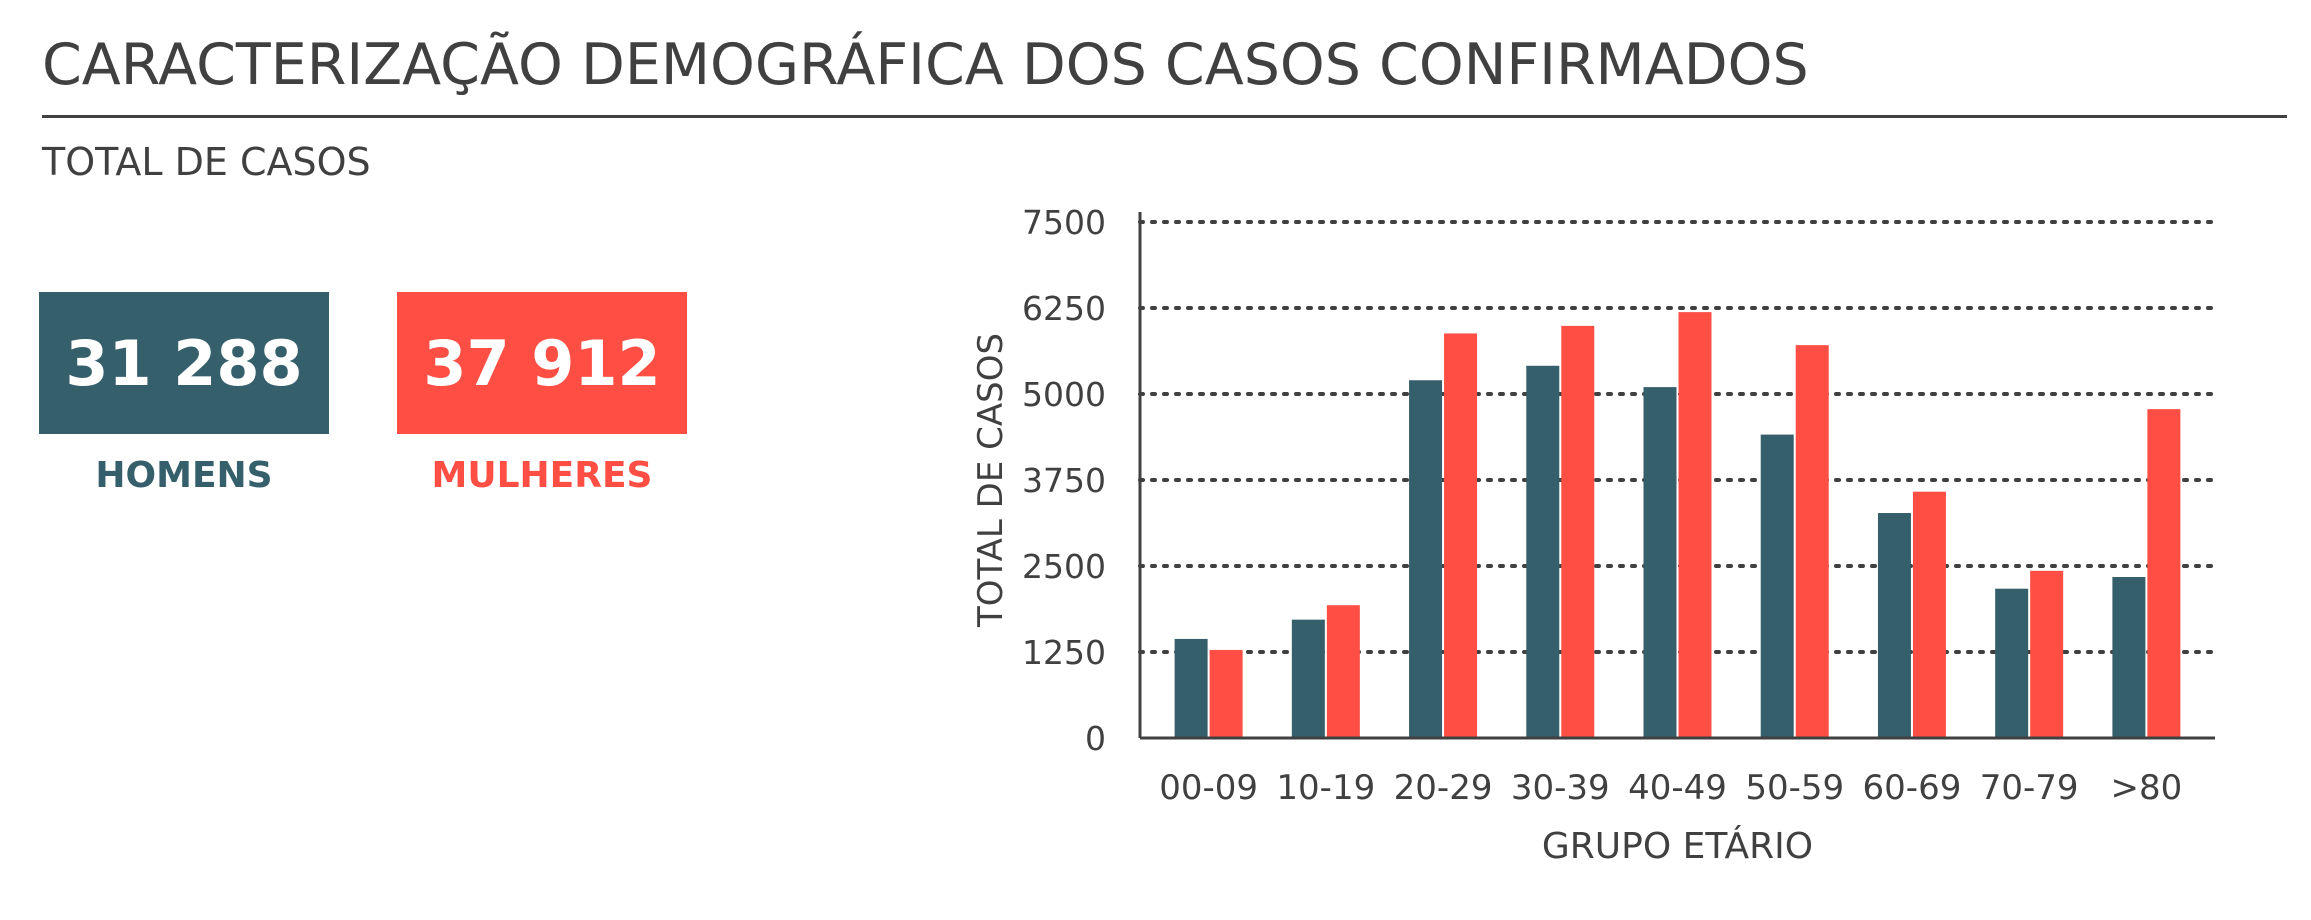 This screenshot has height=920, width=2311. I want to click on x-tick-label: 20-29, so click(1443, 788).